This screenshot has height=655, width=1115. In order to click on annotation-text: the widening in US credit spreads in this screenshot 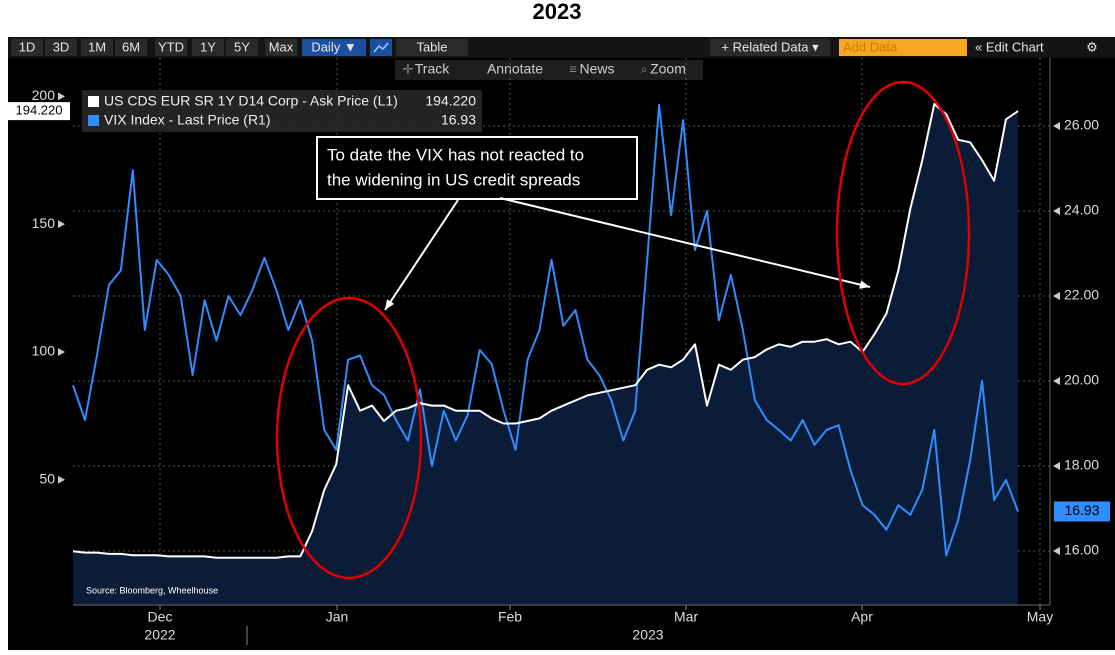, I will do `click(453, 179)`.